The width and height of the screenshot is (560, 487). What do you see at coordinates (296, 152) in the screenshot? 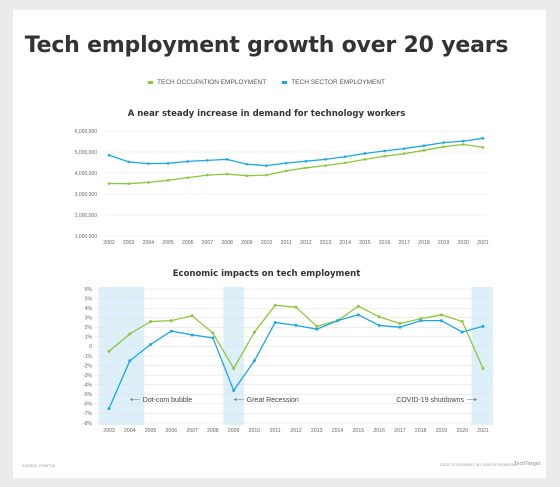
I see `c1-series-line-sector` at bounding box center [296, 152].